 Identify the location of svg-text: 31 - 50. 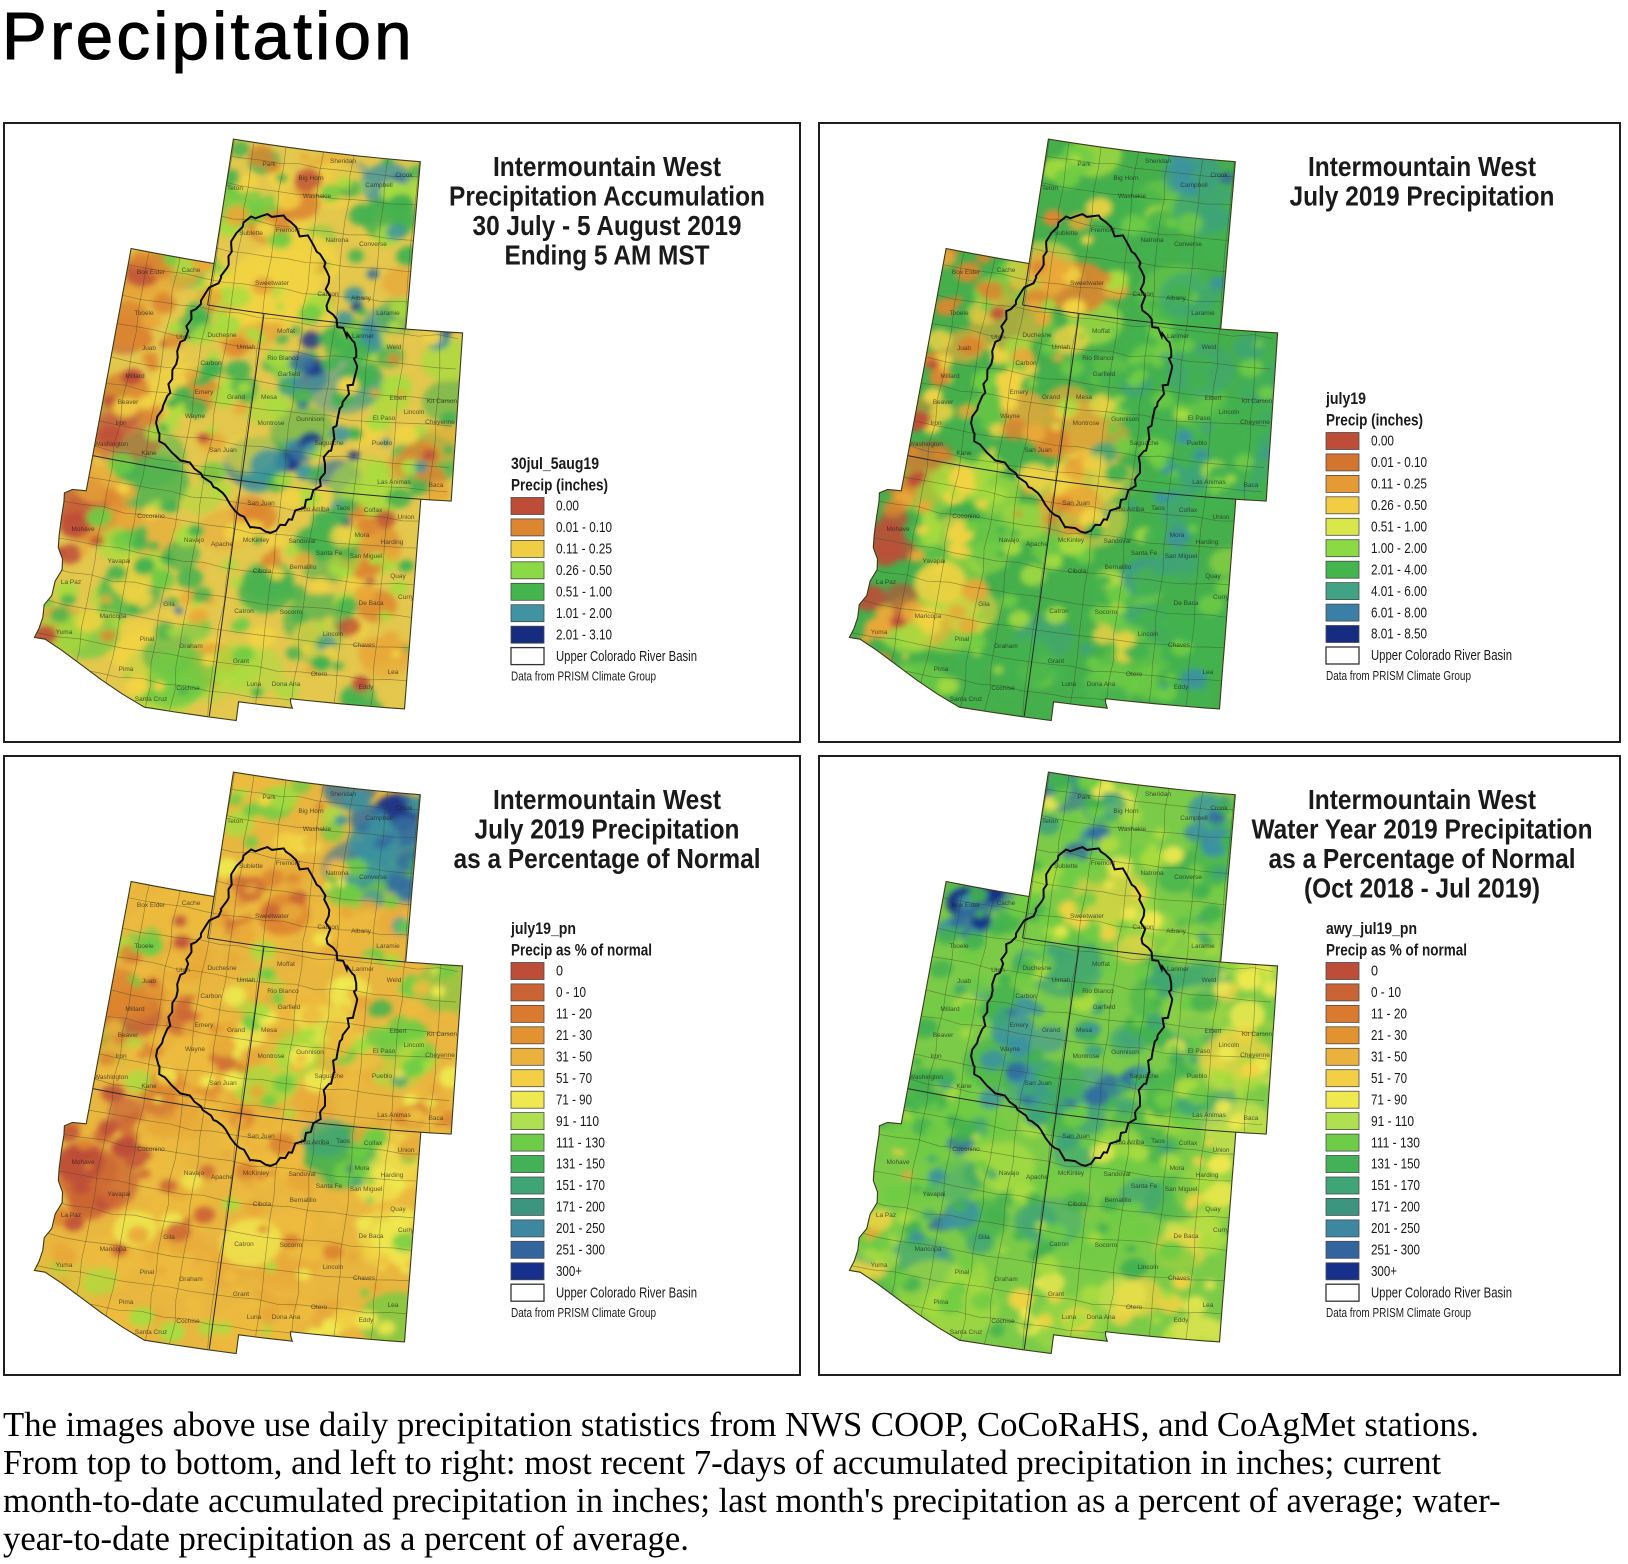
(1389, 1057).